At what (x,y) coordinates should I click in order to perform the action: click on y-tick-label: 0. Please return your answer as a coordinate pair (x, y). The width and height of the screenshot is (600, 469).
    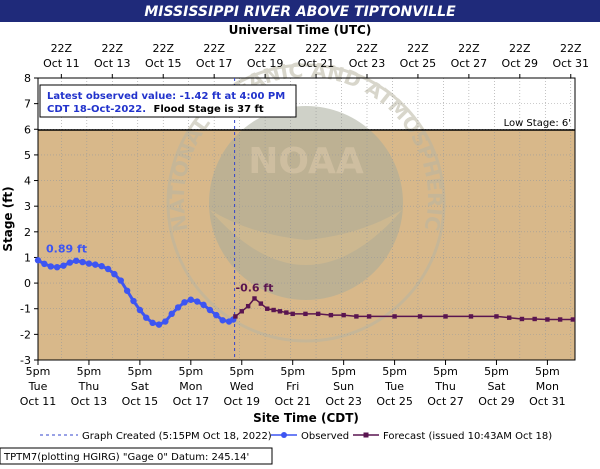
    Looking at the image, I should click on (27, 283).